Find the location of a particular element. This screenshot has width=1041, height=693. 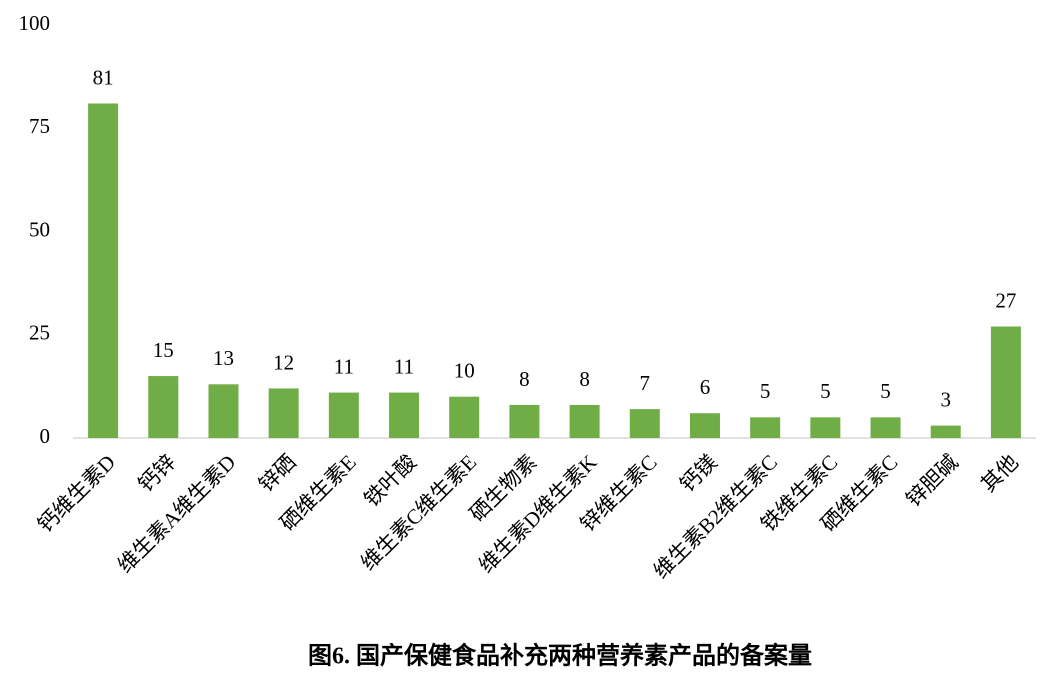

y-tick-label: 75 is located at coordinates (39, 126).